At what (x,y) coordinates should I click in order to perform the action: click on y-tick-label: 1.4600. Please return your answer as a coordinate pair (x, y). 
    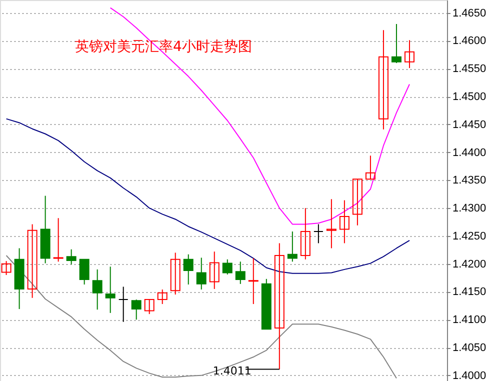
    Looking at the image, I should click on (469, 41).